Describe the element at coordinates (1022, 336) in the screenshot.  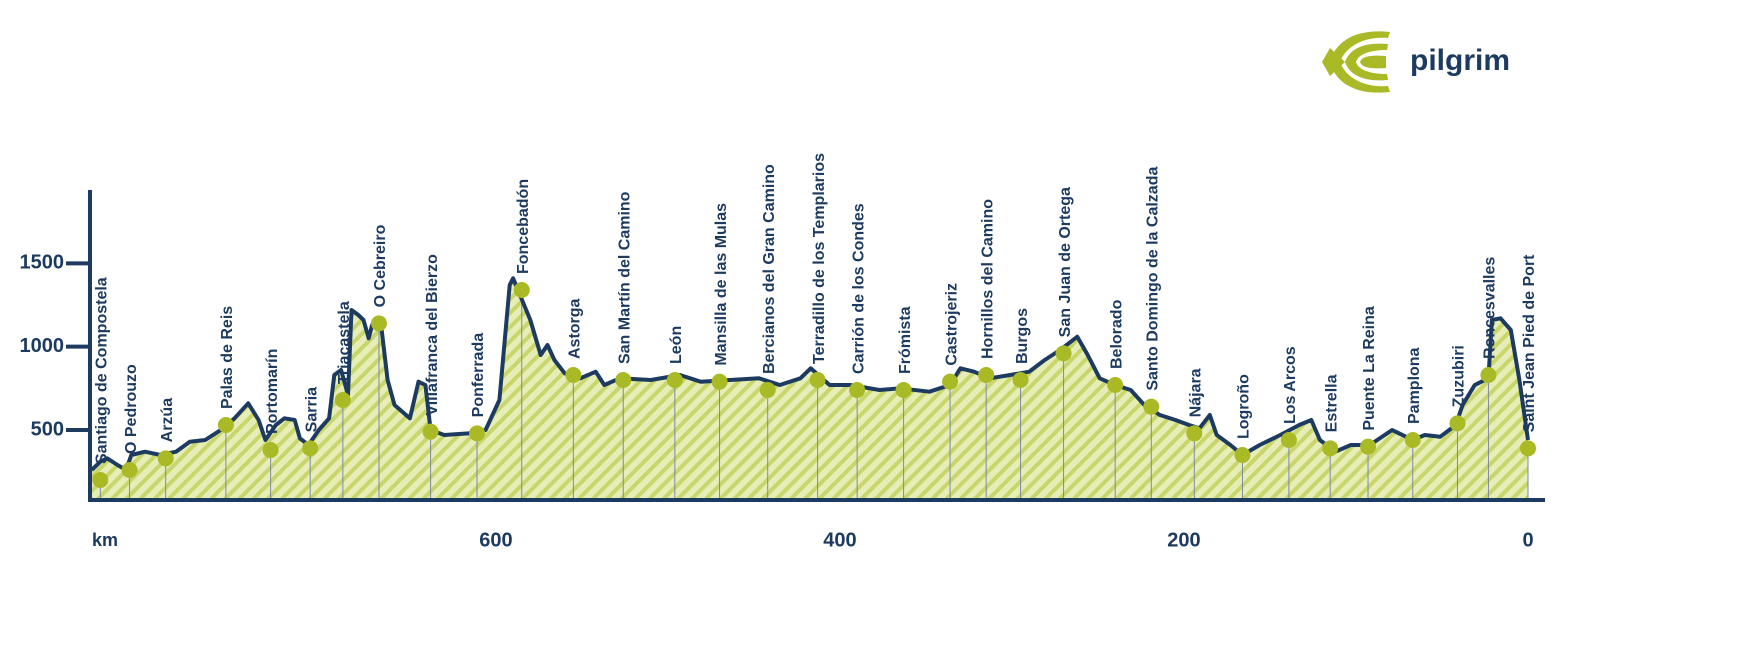
I see `stop-label: Burgos` at that location.